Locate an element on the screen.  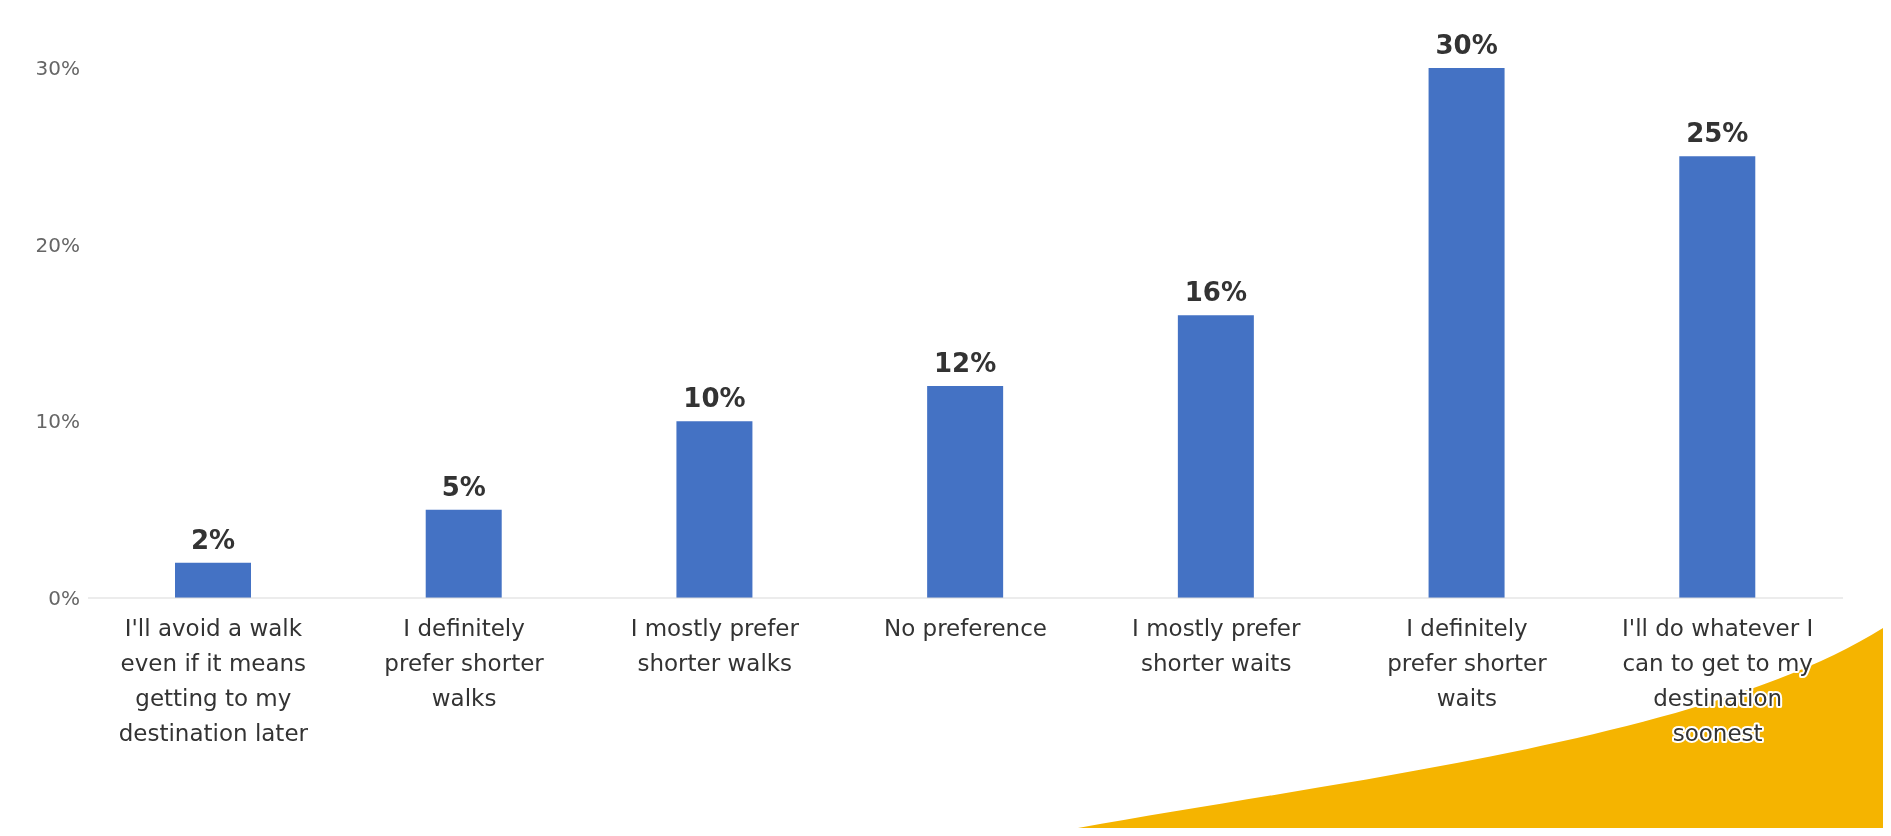
y-tick-label: 20% is located at coordinates (57, 244).